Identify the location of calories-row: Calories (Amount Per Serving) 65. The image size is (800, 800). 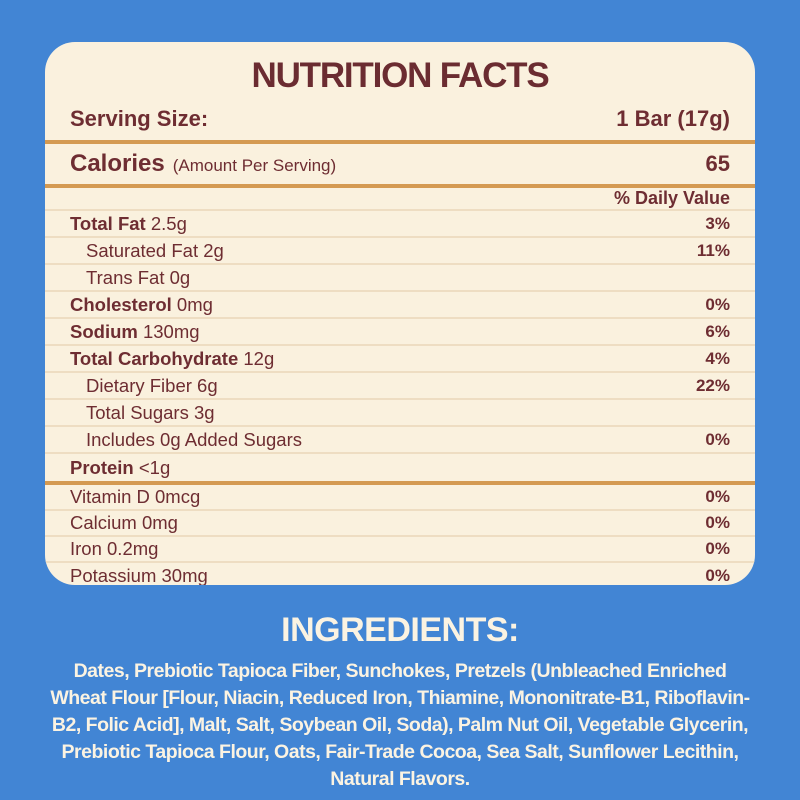
(400, 164).